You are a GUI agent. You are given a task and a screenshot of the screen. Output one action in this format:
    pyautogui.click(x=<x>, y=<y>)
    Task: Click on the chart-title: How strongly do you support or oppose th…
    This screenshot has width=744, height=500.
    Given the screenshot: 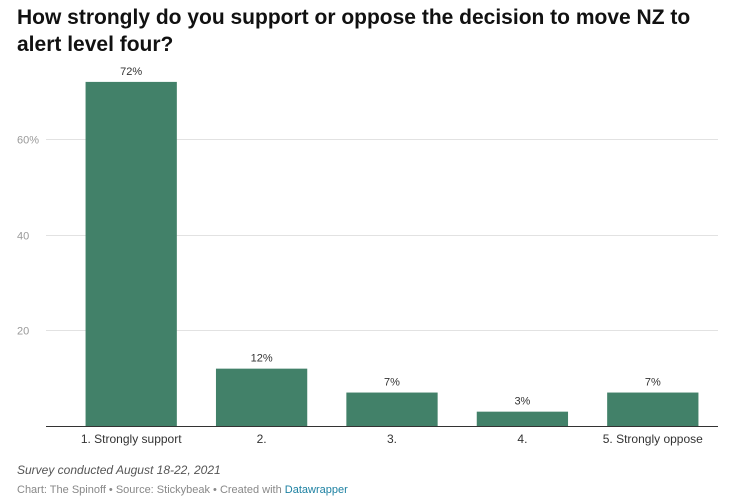 What is the action you would take?
    pyautogui.click(x=354, y=31)
    